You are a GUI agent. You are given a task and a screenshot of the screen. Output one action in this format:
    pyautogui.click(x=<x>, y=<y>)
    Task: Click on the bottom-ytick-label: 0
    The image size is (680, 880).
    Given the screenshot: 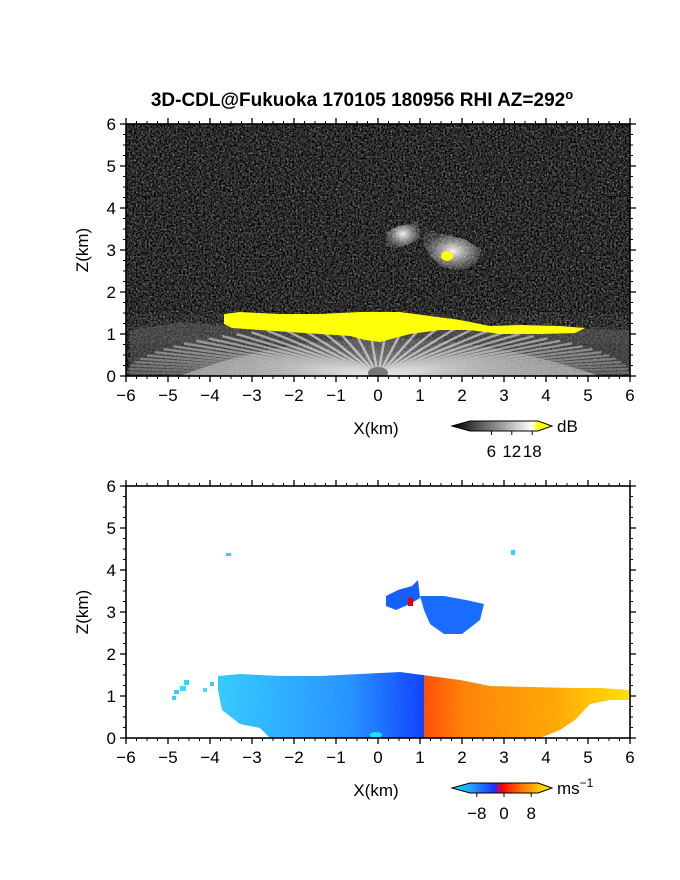 What is the action you would take?
    pyautogui.click(x=111, y=738)
    